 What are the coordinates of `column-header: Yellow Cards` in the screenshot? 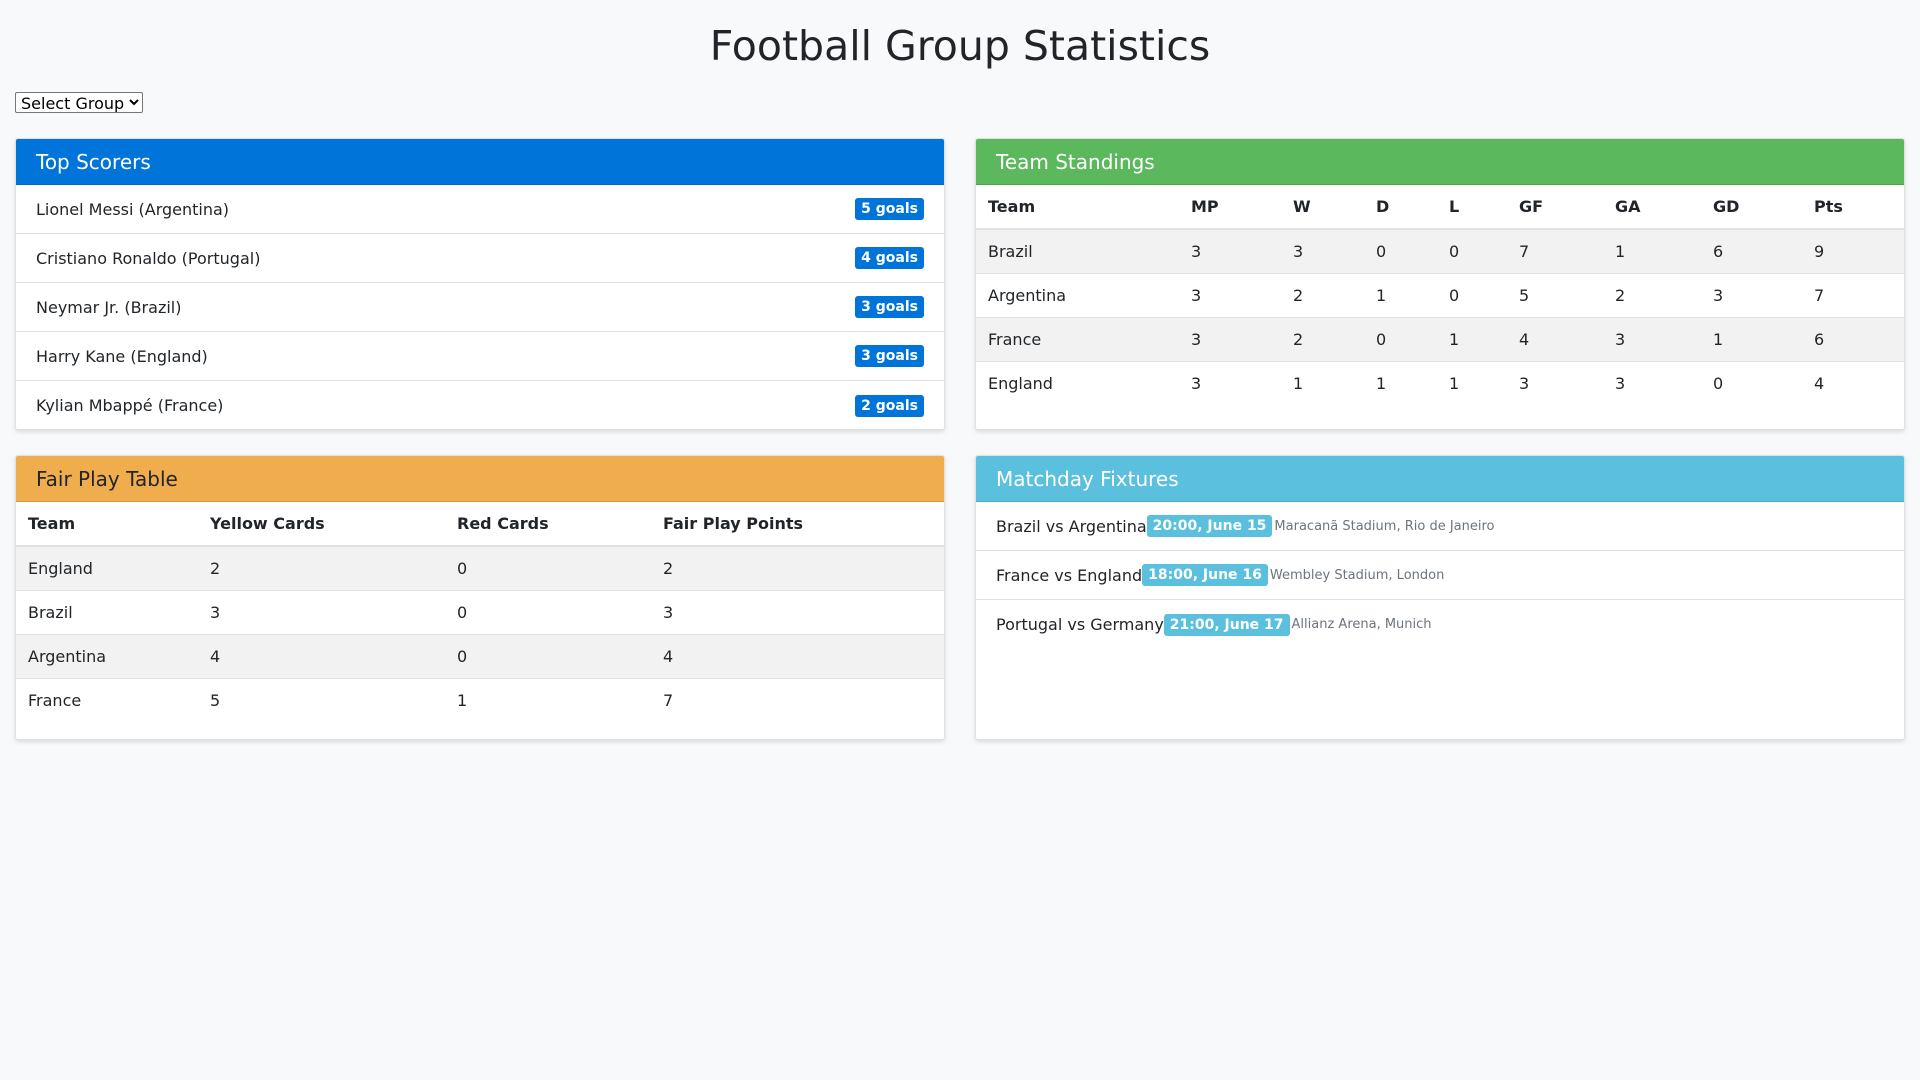 It's located at (321, 524).